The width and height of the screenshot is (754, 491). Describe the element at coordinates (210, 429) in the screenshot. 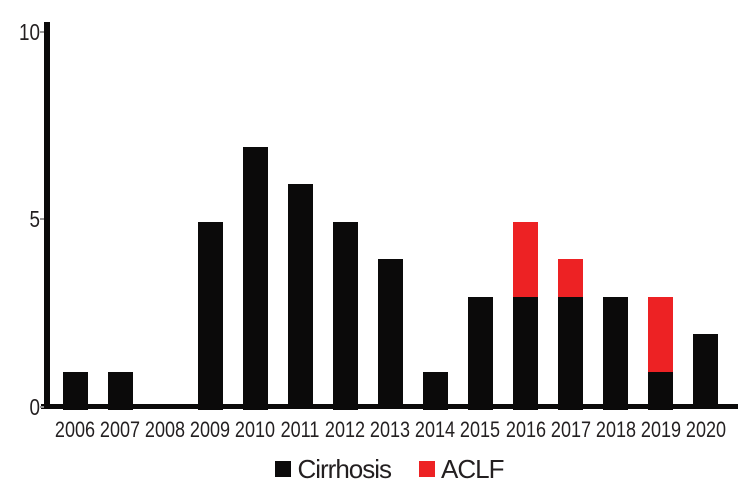

I see `x-tick-label-2009: 2009` at that location.